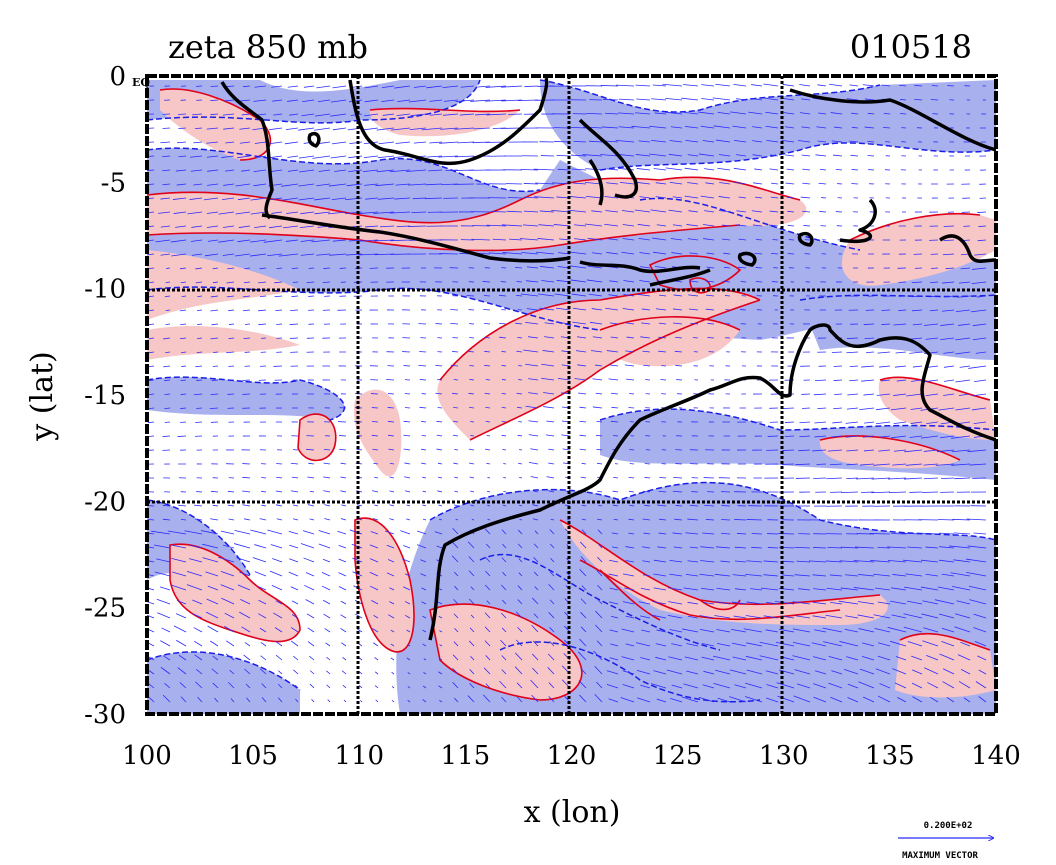  What do you see at coordinates (572, 812) in the screenshot?
I see `x-axis-label: x (lon)` at bounding box center [572, 812].